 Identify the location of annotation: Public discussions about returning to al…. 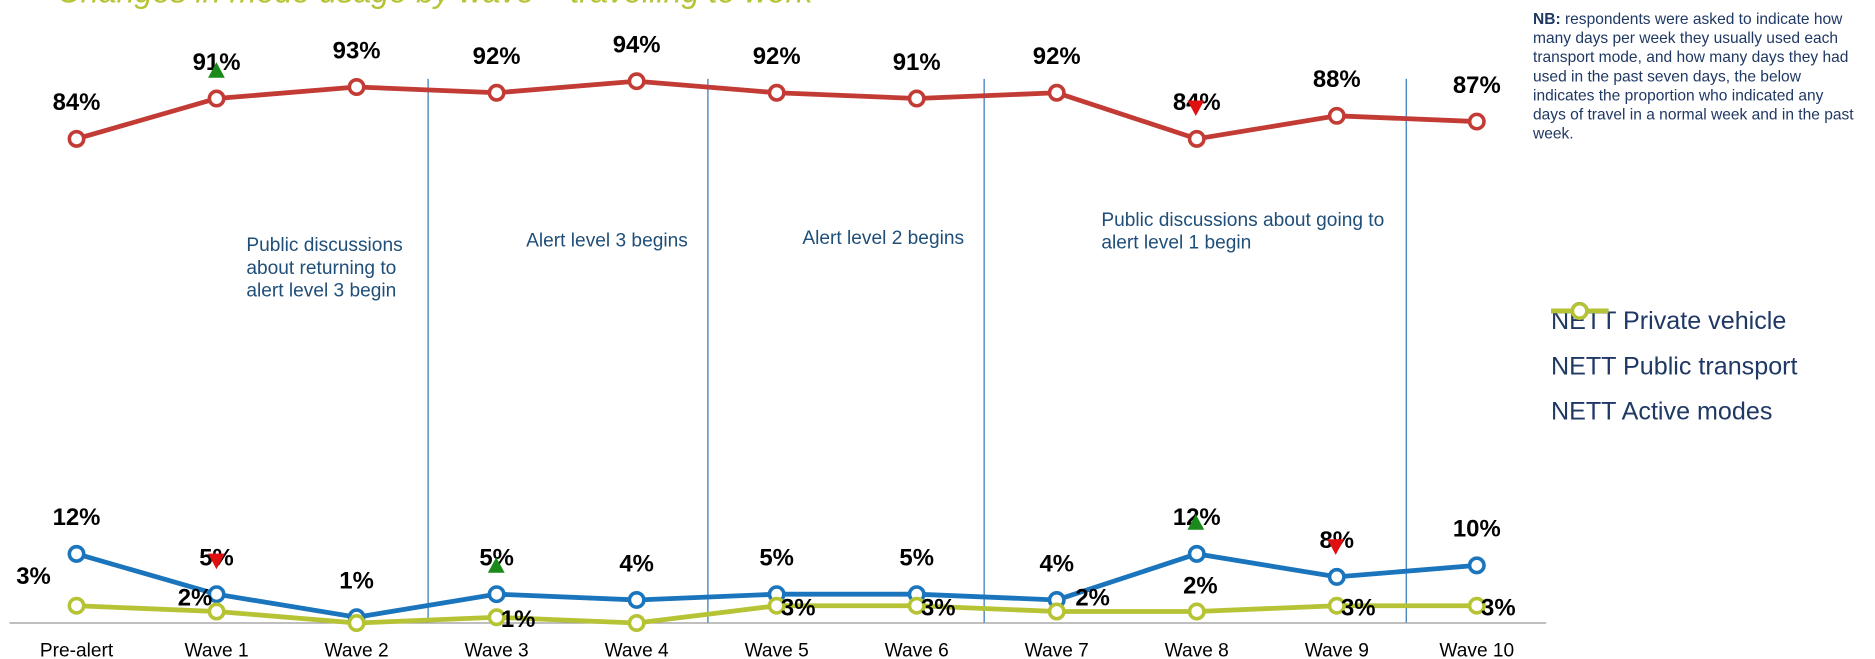
(324, 268).